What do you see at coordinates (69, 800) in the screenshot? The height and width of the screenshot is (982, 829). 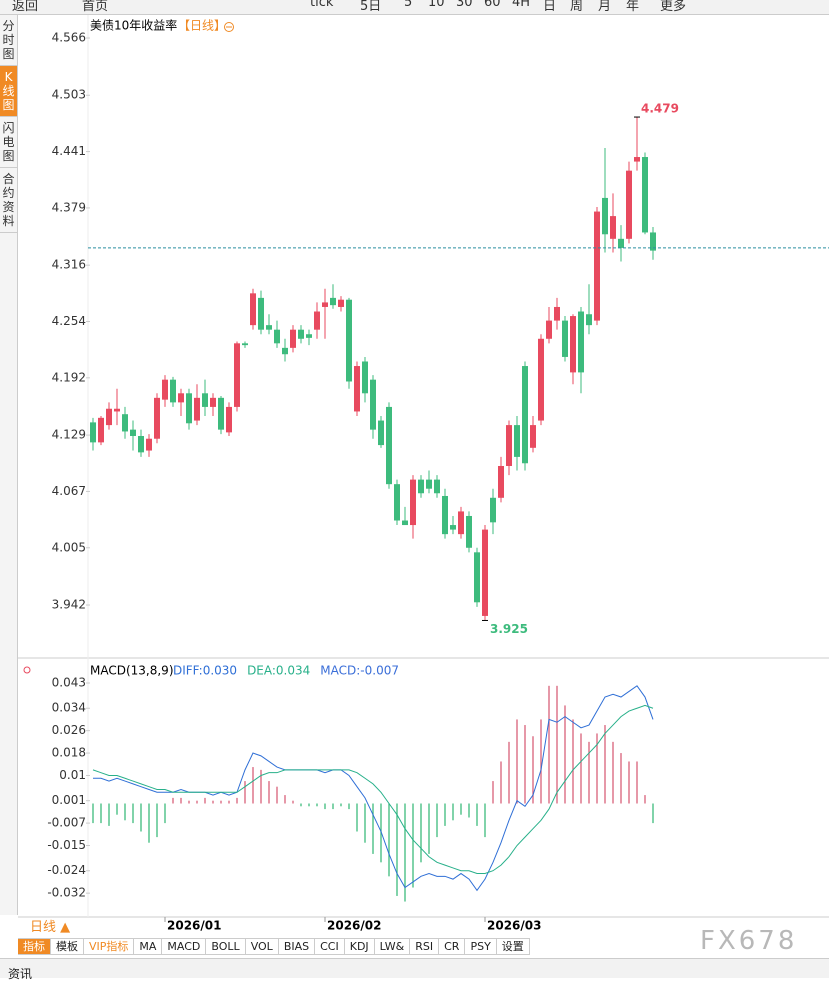 I see `y-tick-label: 0.001` at bounding box center [69, 800].